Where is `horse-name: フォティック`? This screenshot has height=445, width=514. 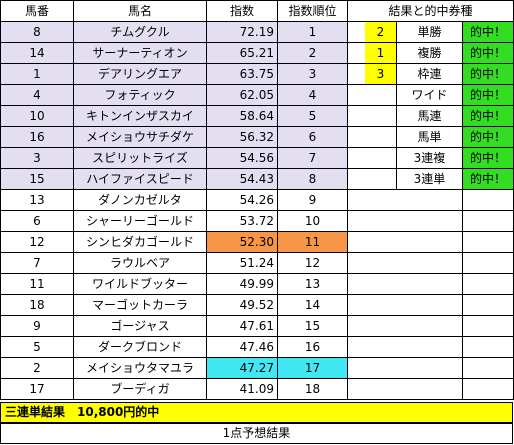 horse-name: フォティック is located at coordinates (140, 95).